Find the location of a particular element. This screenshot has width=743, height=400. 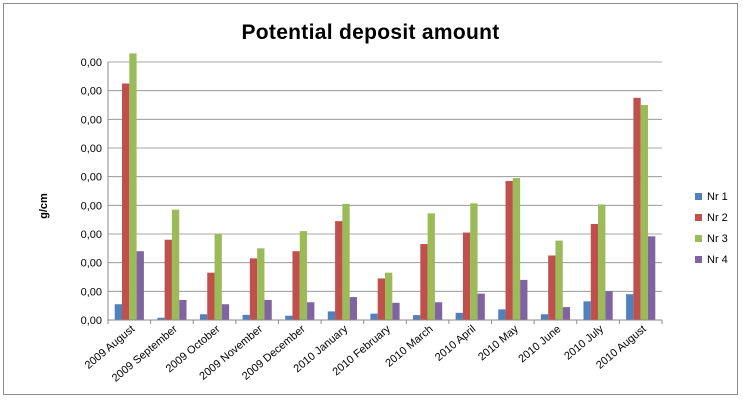

x-tick-label: 2010 April is located at coordinates (455, 343).